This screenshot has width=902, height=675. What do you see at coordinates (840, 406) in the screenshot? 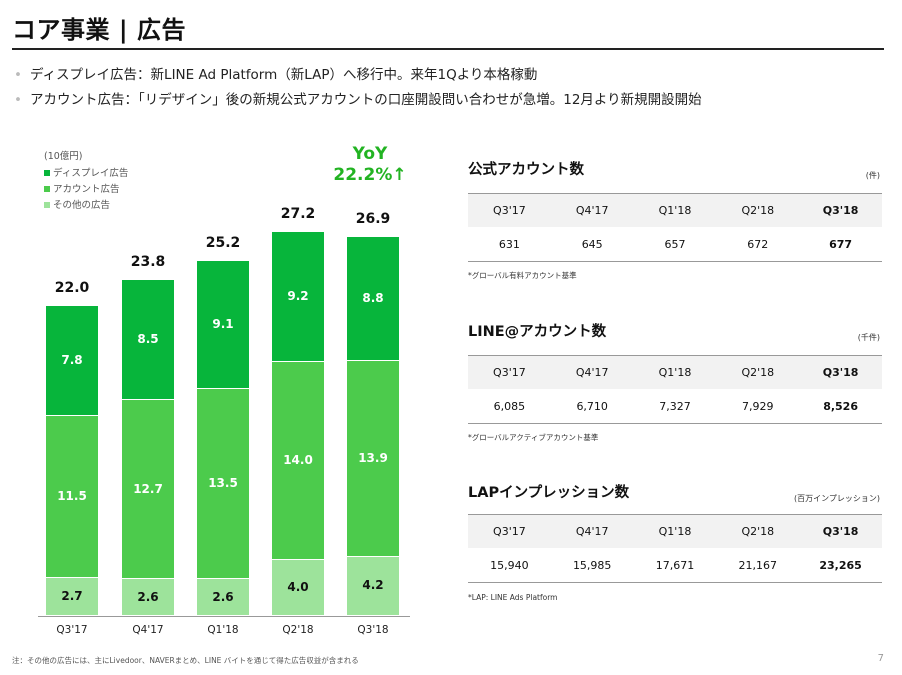
I see `table-cell: 8,526` at bounding box center [840, 406].